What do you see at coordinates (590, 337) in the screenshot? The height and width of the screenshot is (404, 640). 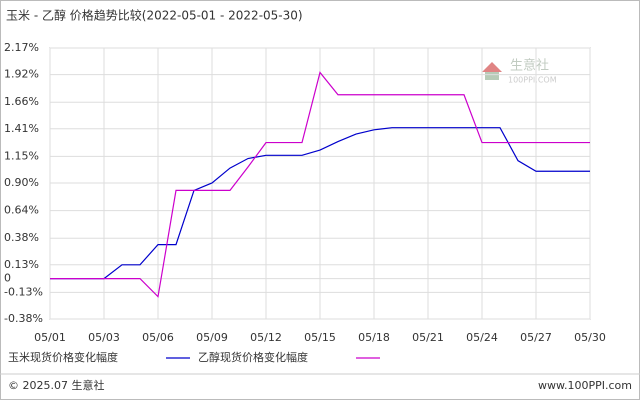 I see `x-tick-label: 05/30` at bounding box center [590, 337].